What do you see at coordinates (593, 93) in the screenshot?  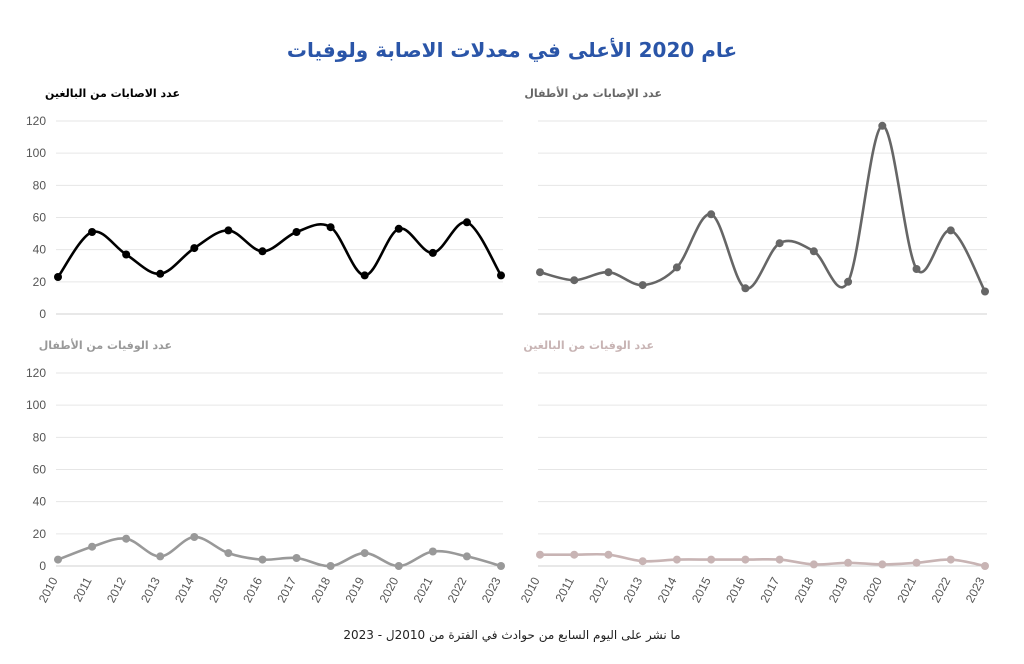 I see `panel-title: عدد الإصابات من الأطفال` at bounding box center [593, 93].